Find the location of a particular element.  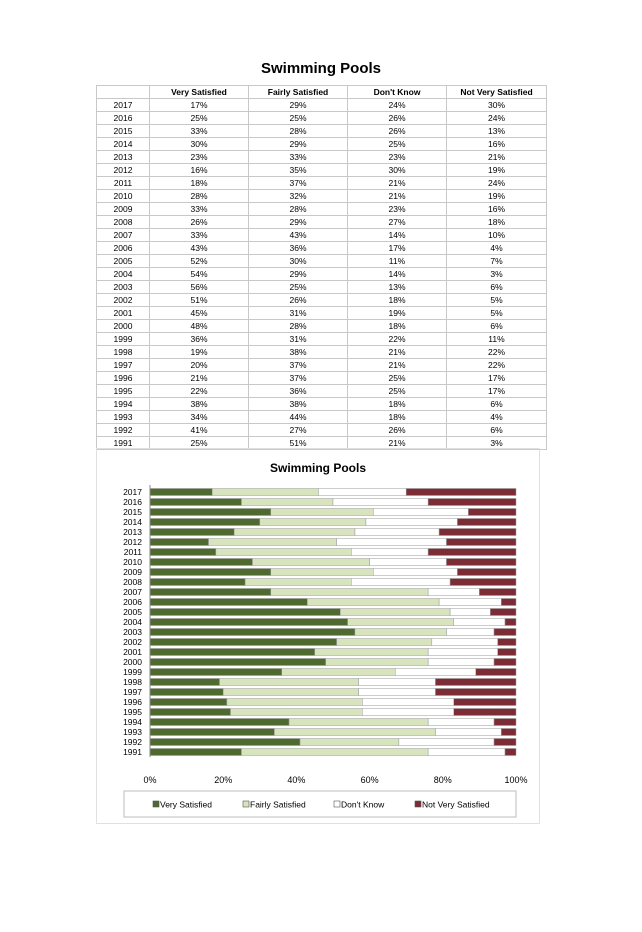

table-cell: 25% is located at coordinates (199, 443).